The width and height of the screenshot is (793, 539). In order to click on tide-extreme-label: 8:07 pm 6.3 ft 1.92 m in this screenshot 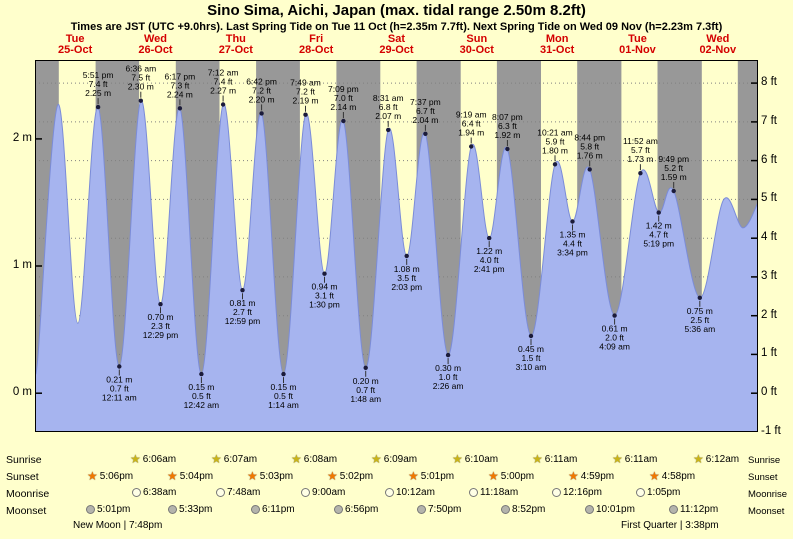, I will do `click(507, 126)`.